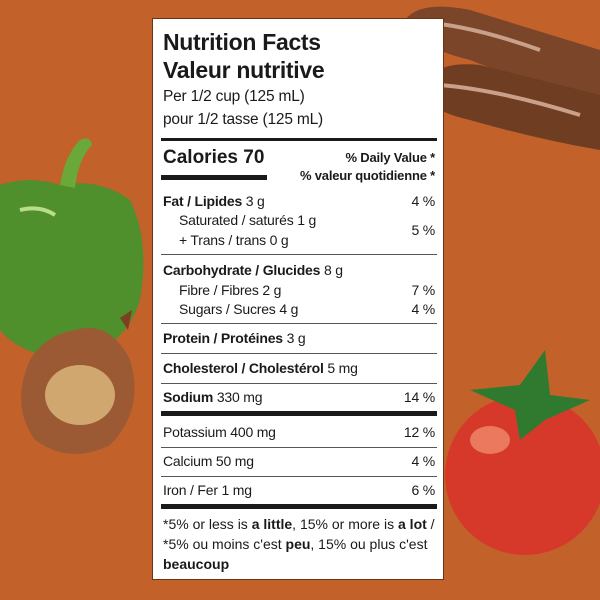 Image resolution: width=600 pixels, height=600 pixels. I want to click on footnote-emphasis: a little, so click(272, 524).